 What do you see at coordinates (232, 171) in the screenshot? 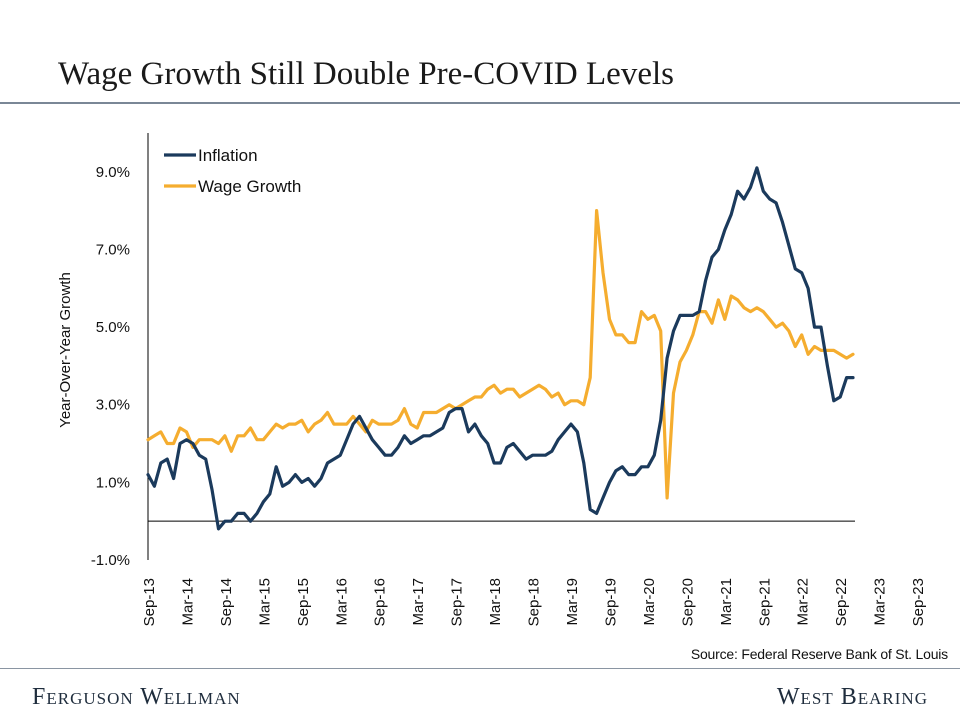
I see `chart-legend: Inflation Wage Growth` at bounding box center [232, 171].